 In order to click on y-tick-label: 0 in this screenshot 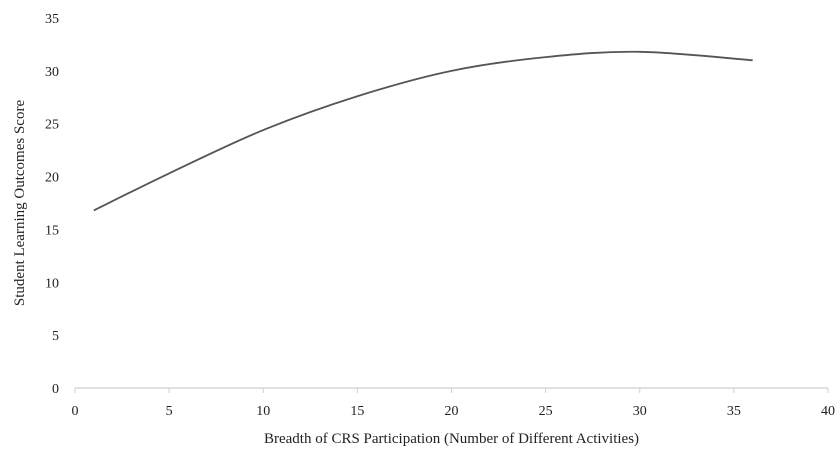, I will do `click(55, 389)`.